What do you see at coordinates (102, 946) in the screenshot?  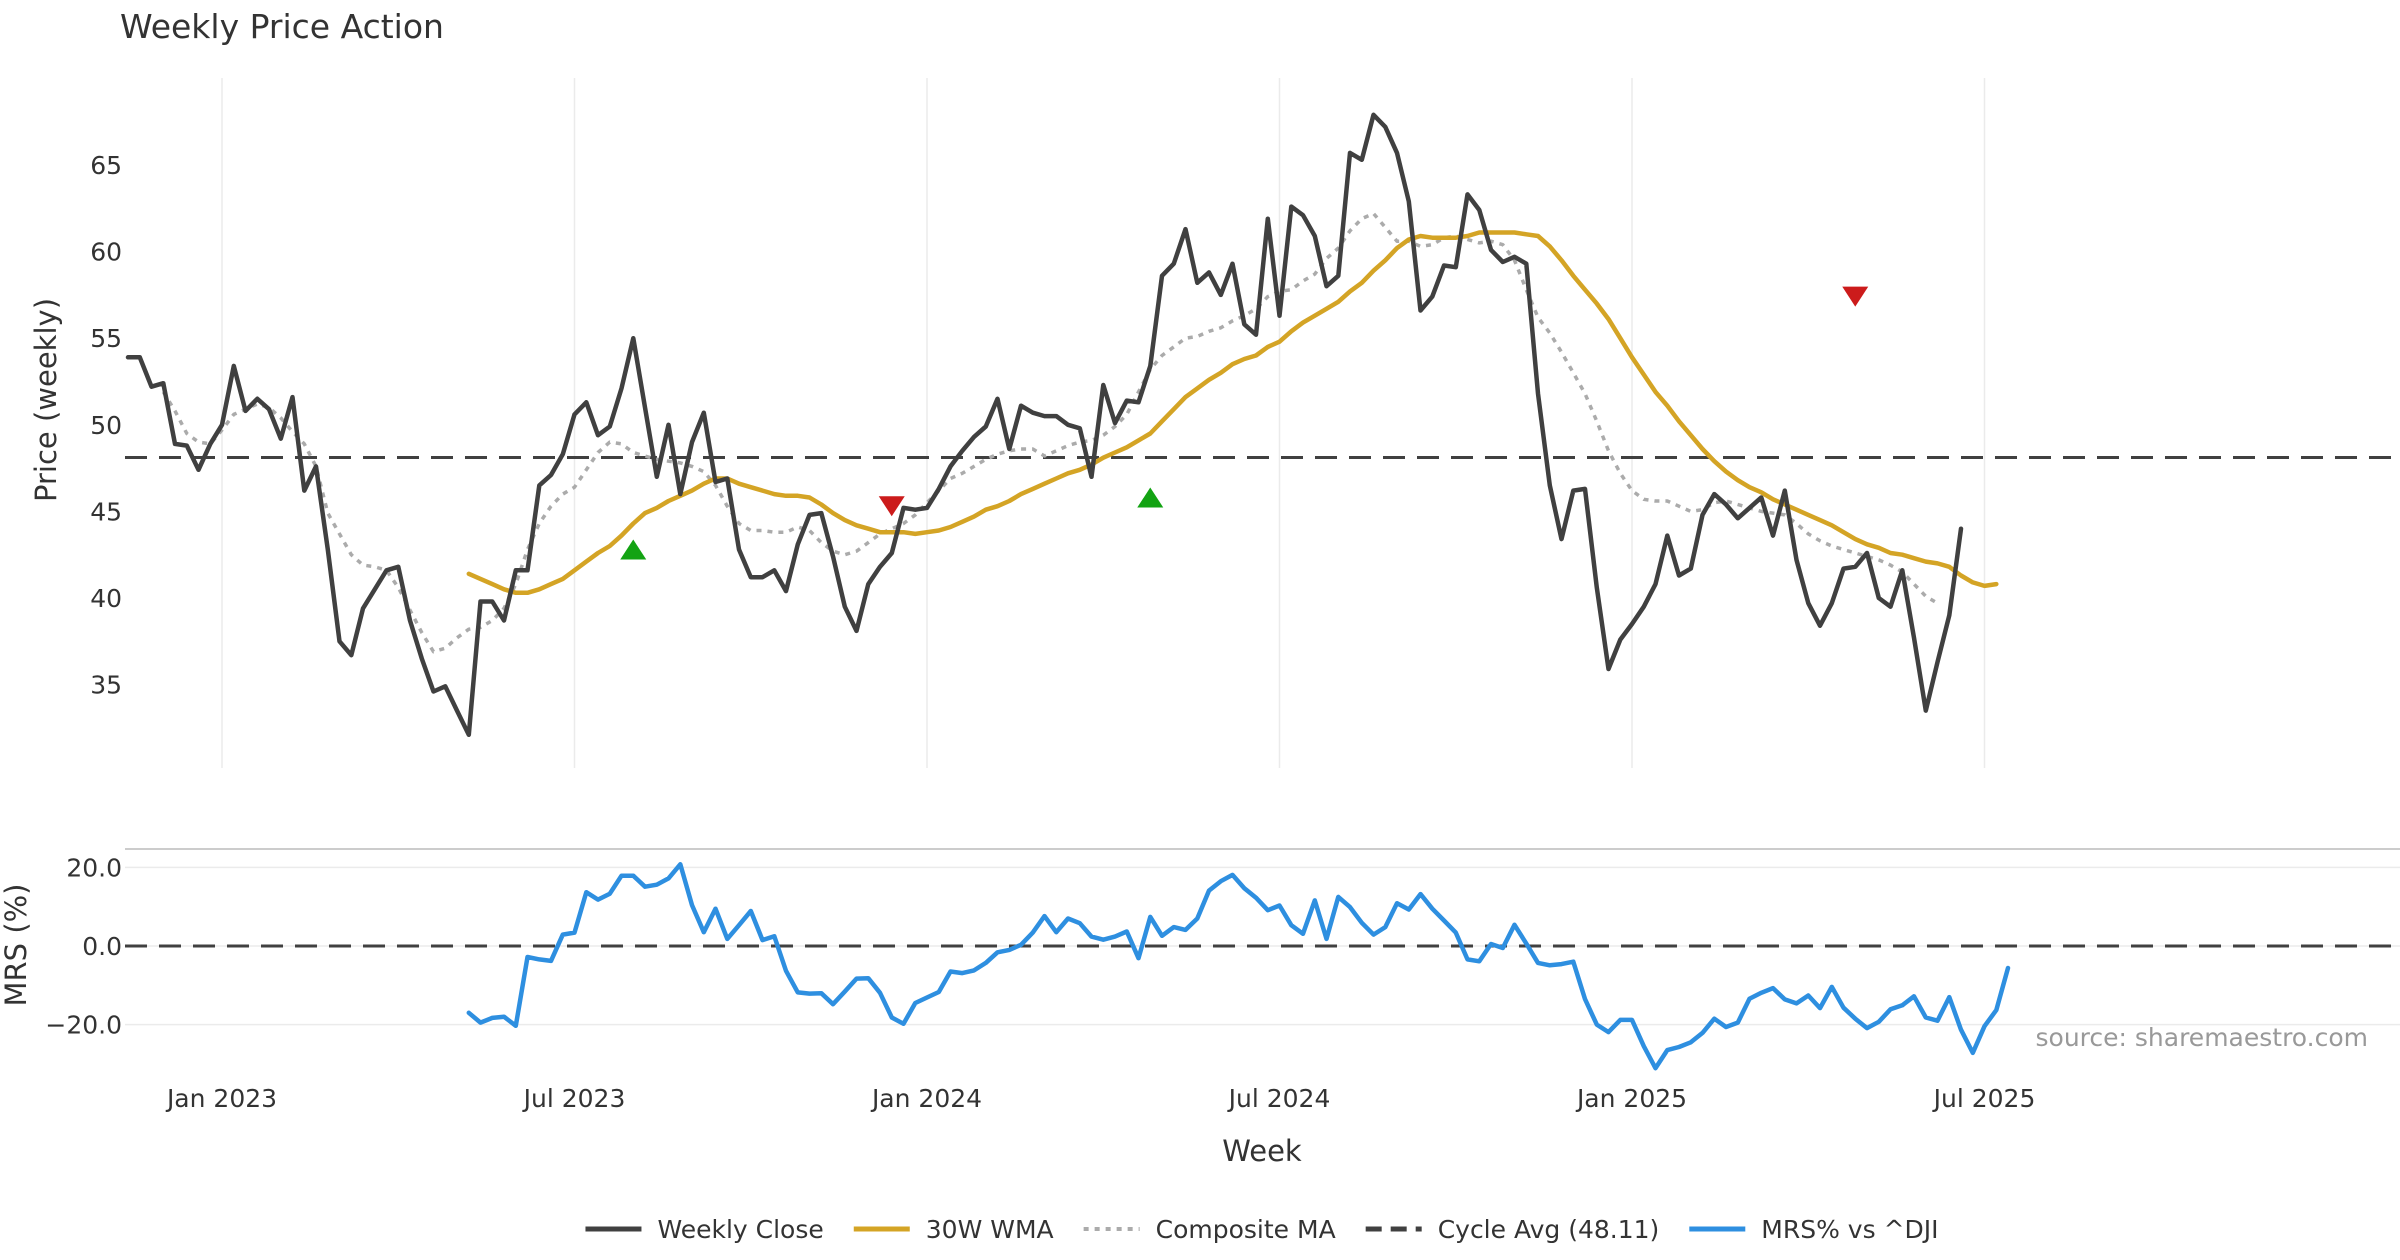 I see `mrs-y-tick-1: 0.0` at bounding box center [102, 946].